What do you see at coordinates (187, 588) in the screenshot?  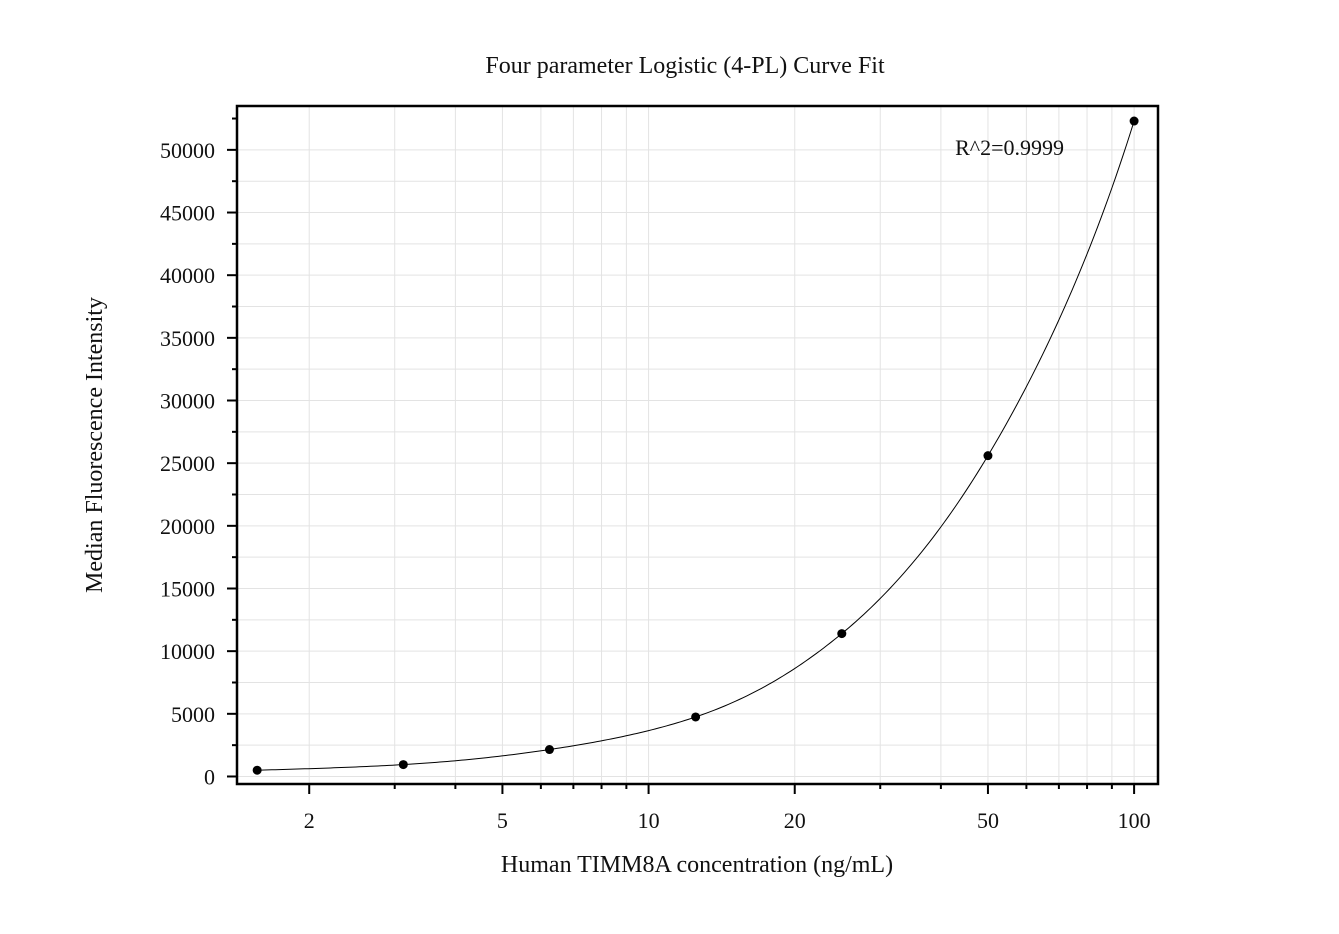 I see `y-tick-label: 15000` at bounding box center [187, 588].